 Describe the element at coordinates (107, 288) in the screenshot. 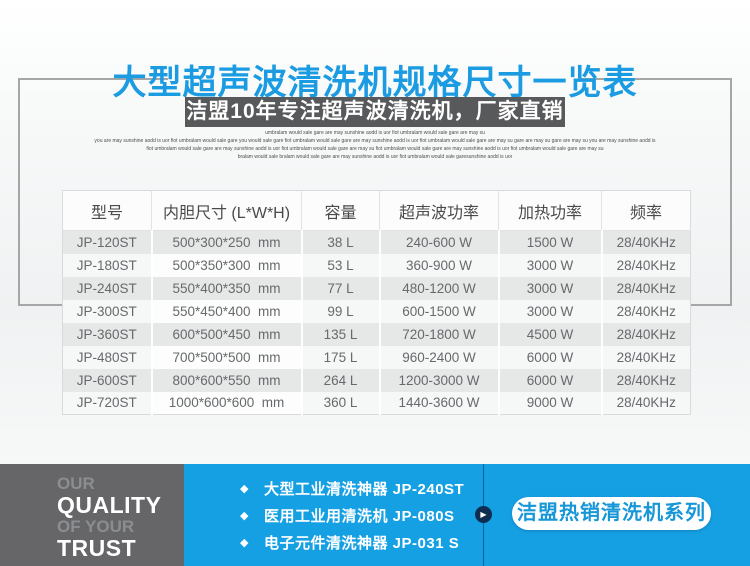

I see `table-cell: JP-240ST` at that location.